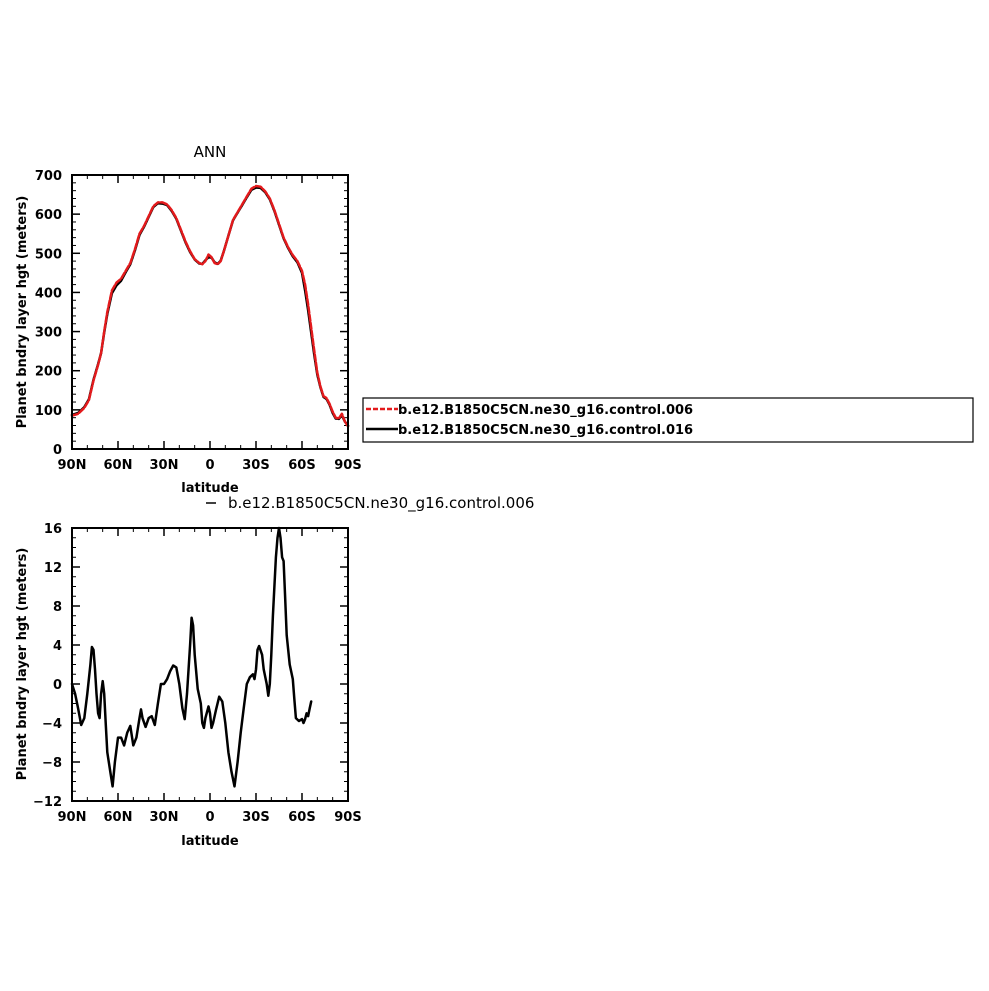 The width and height of the screenshot is (989, 991). What do you see at coordinates (301, 817) in the screenshot?
I see `bottom-x-tick-label: 60S` at bounding box center [301, 817].